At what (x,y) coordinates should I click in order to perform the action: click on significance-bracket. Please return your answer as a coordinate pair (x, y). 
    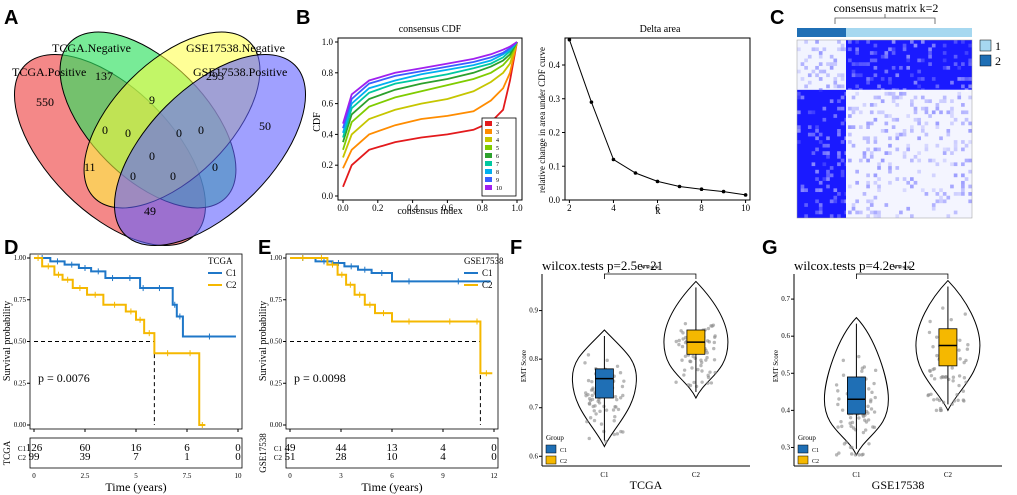
    Looking at the image, I should click on (902, 276).